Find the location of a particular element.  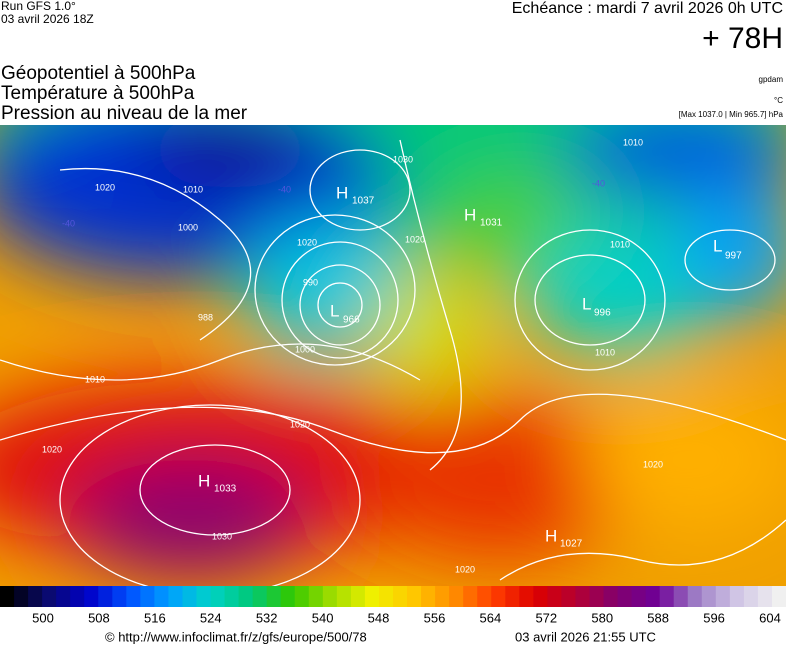

center-value: 1037 is located at coordinates (363, 201).